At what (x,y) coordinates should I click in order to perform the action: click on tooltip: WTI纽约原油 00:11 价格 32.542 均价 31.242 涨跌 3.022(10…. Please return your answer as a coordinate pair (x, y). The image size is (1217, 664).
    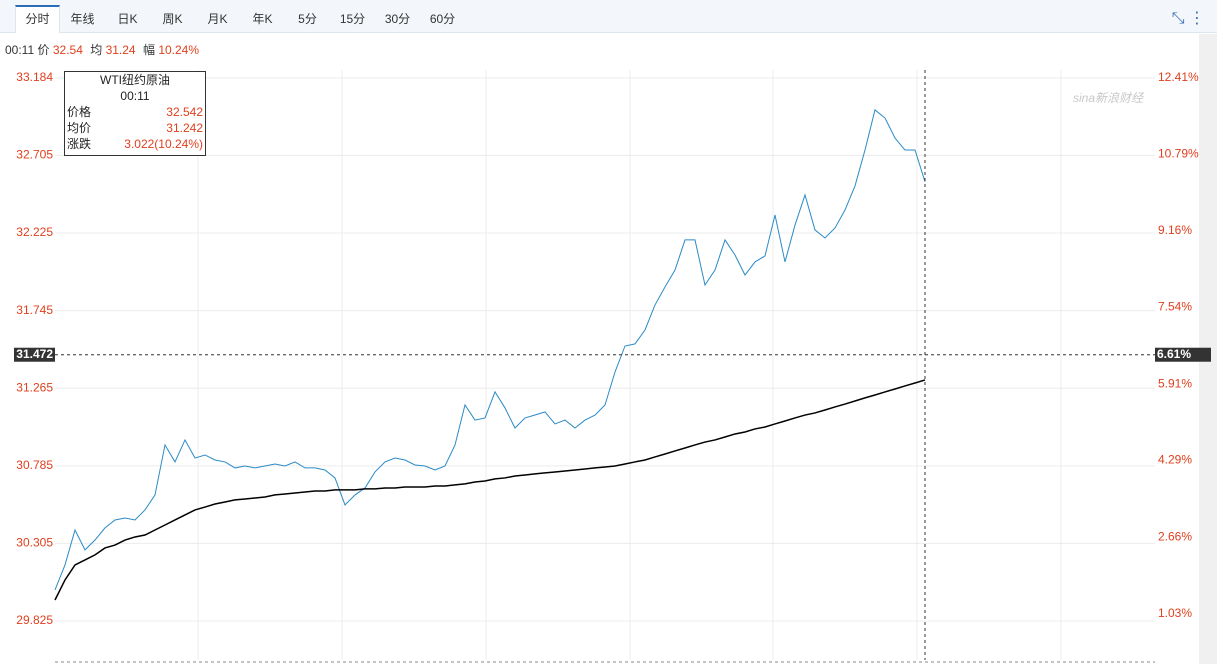
    Looking at the image, I should click on (135, 113).